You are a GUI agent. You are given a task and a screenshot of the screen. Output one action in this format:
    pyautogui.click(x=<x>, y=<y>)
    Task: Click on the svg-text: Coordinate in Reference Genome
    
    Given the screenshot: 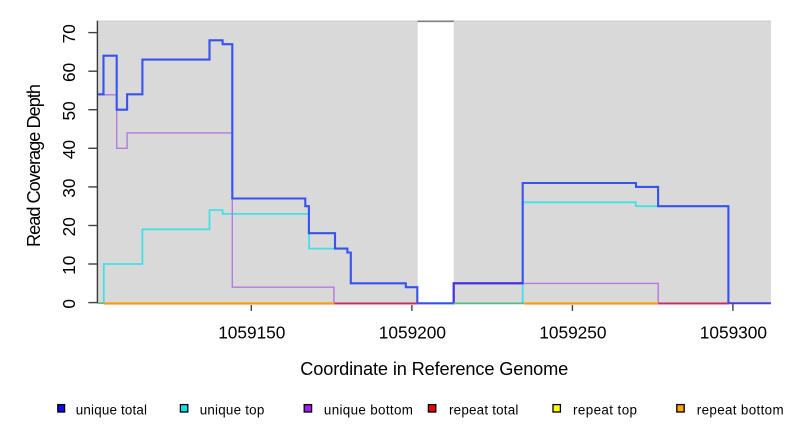 What is the action you would take?
    pyautogui.click(x=434, y=369)
    